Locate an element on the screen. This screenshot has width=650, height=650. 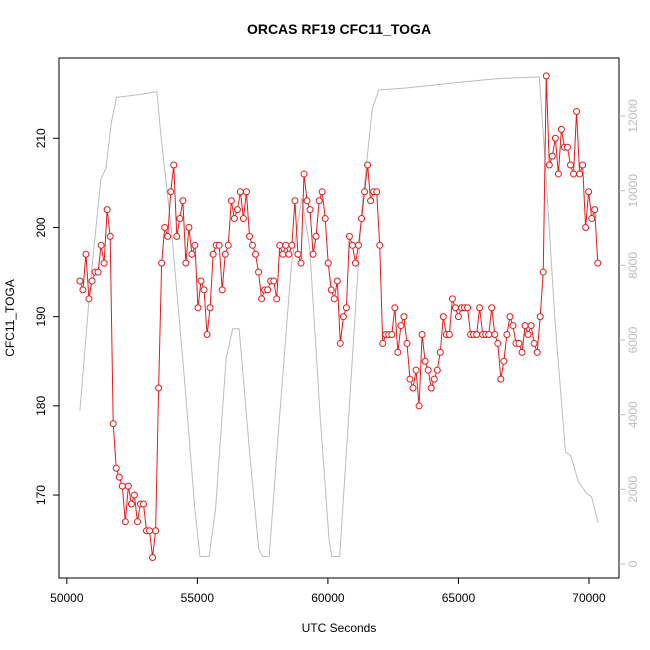
y-tick-label: 190 is located at coordinates (41, 316).